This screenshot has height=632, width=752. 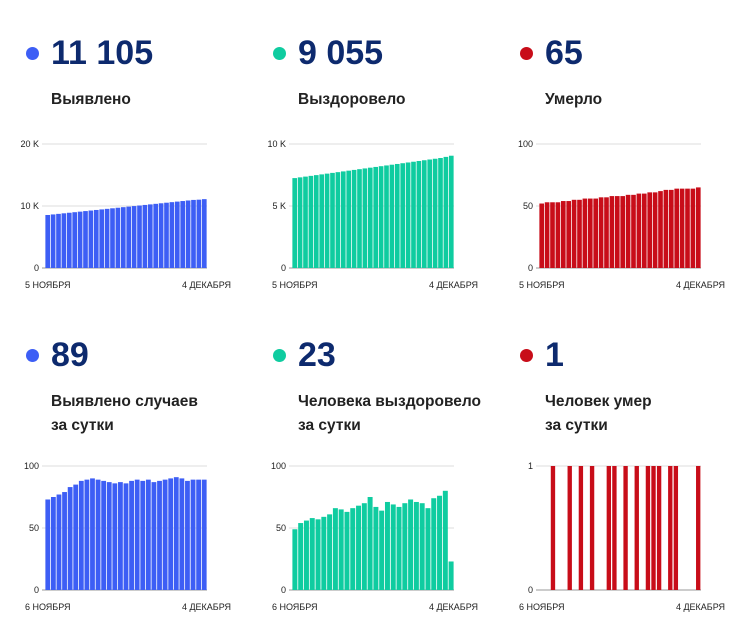 What do you see at coordinates (530, 466) in the screenshot?
I see `y-tick-label: 1` at bounding box center [530, 466].